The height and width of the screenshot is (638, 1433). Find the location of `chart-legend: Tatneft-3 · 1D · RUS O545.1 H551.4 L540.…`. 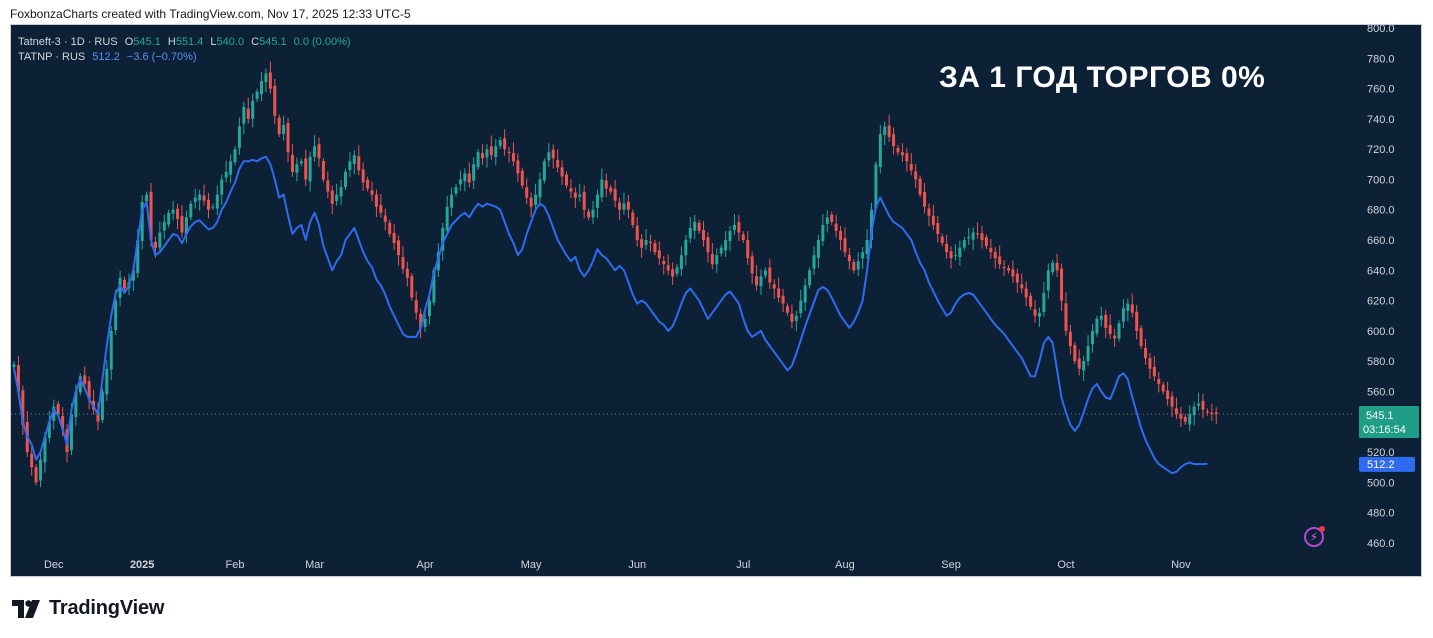

chart-legend: Tatneft-3 · 1D · RUS O545.1 H551.4 L540.… is located at coordinates (184, 50).